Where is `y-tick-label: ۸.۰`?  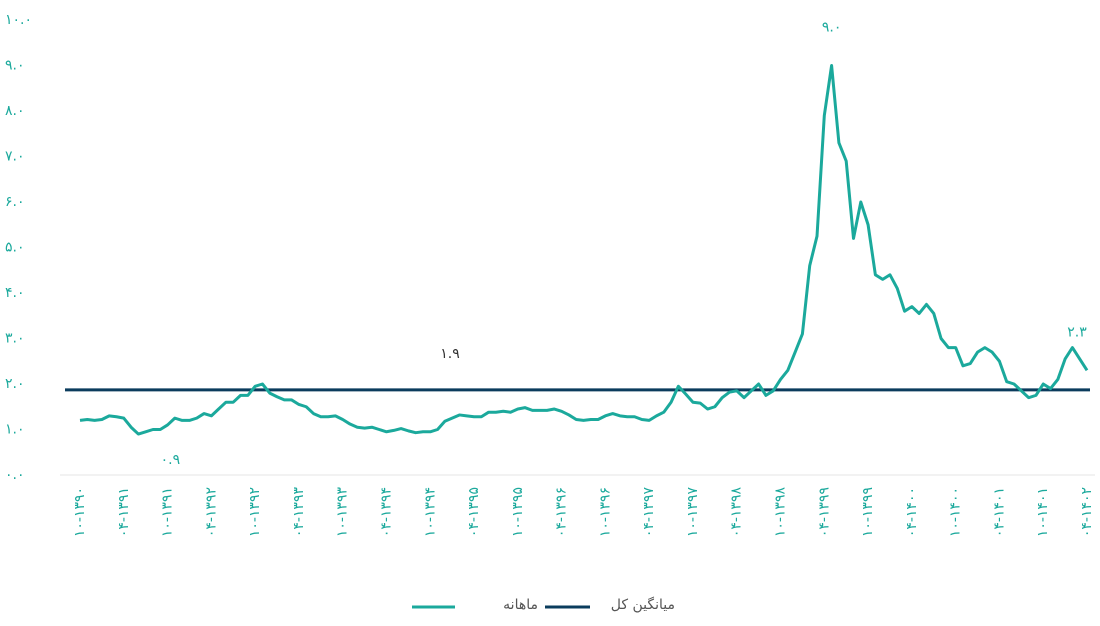
y-tick-label: ۸.۰ is located at coordinates (15, 111).